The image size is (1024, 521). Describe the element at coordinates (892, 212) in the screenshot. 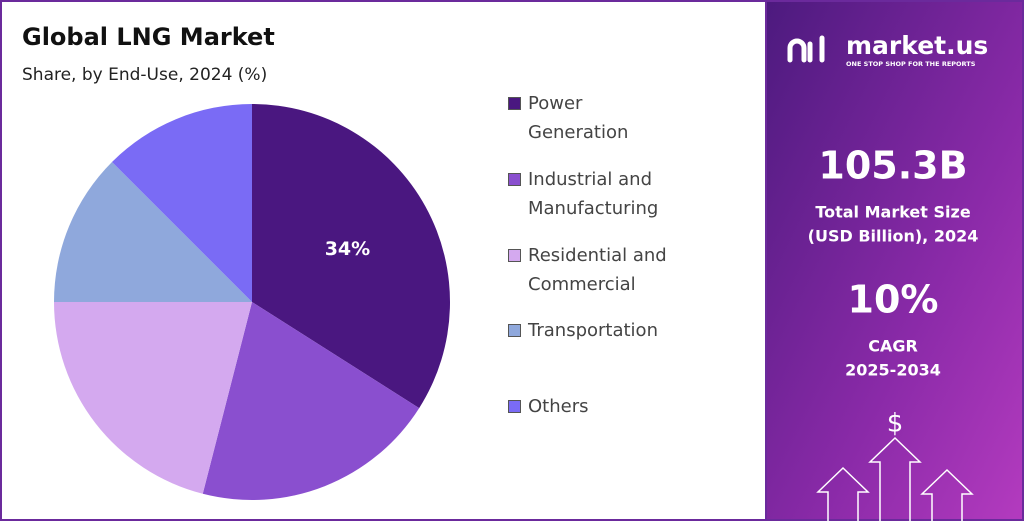

I see `market-size-label: Total Market Size` at that location.